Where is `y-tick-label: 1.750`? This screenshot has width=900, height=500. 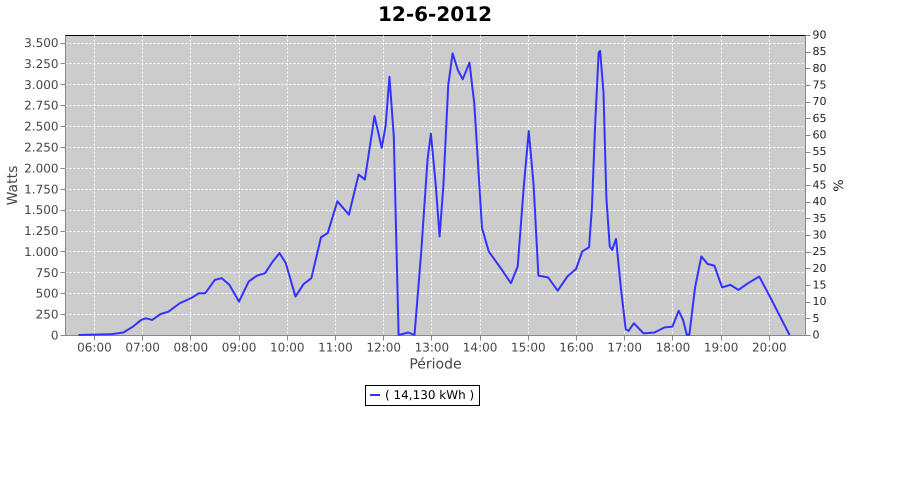 y-tick-label: 1.750 is located at coordinates (41, 189).